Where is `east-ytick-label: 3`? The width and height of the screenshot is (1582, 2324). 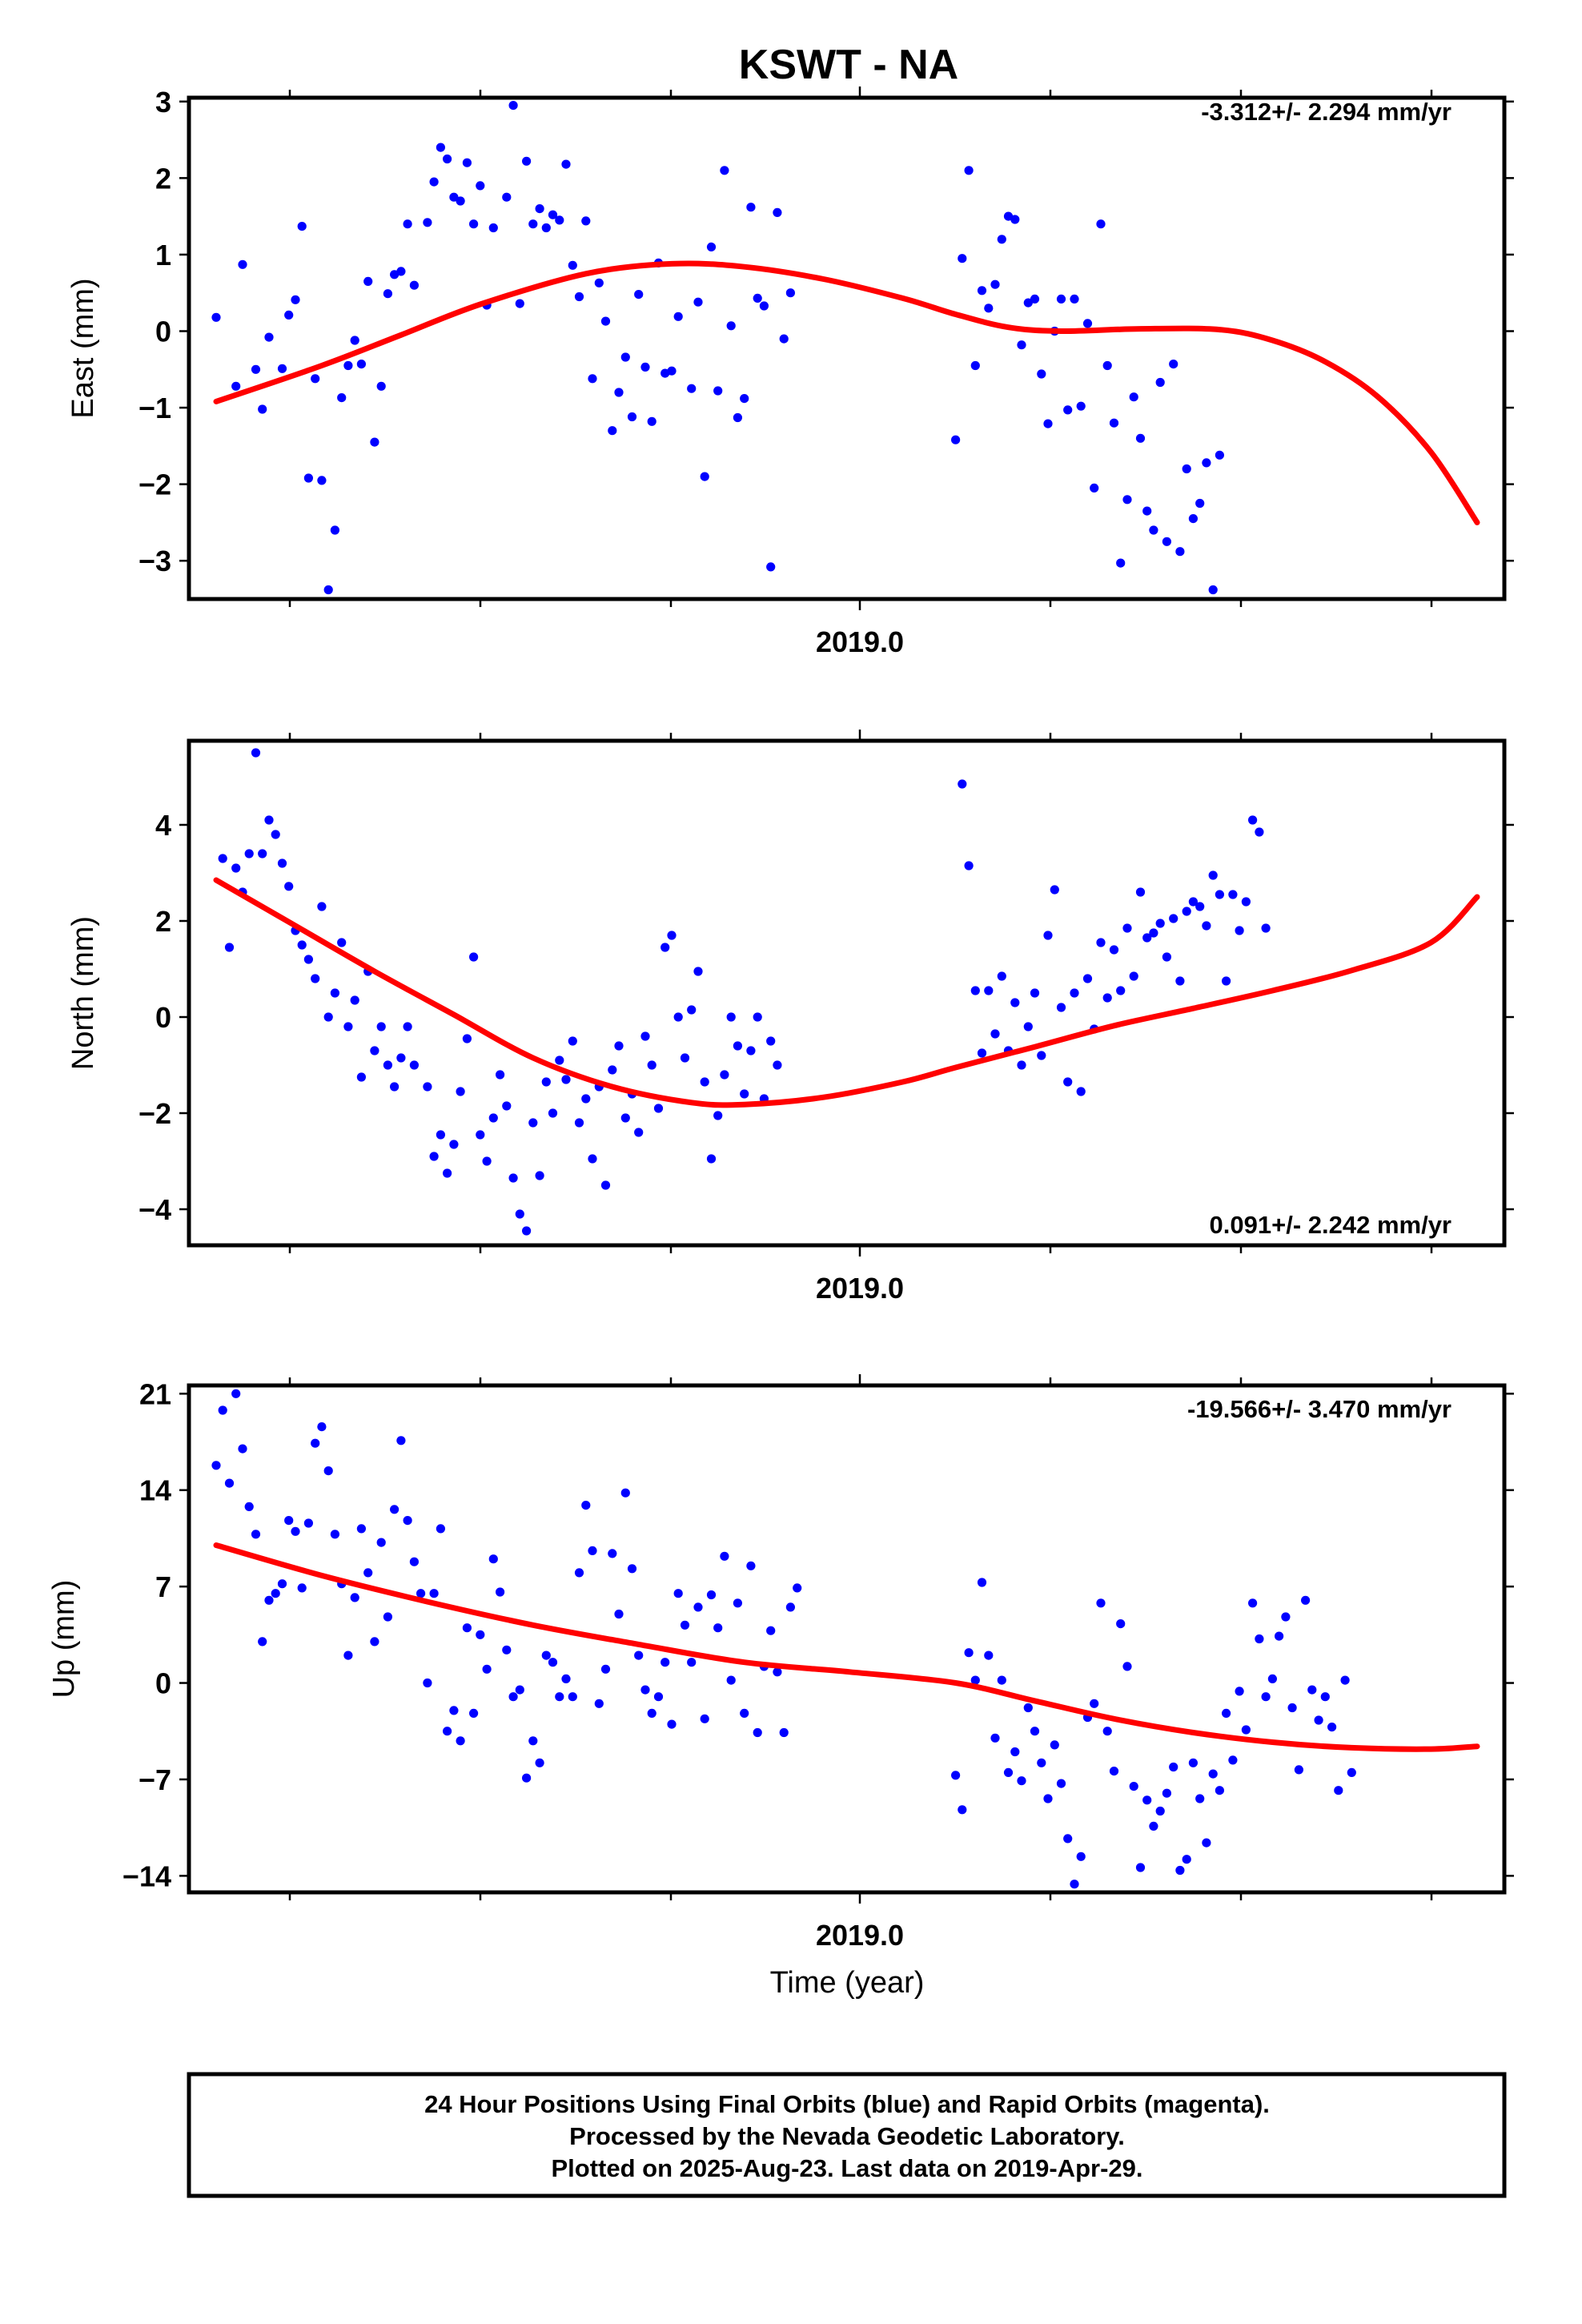 east-ytick-label: 3 is located at coordinates (163, 102).